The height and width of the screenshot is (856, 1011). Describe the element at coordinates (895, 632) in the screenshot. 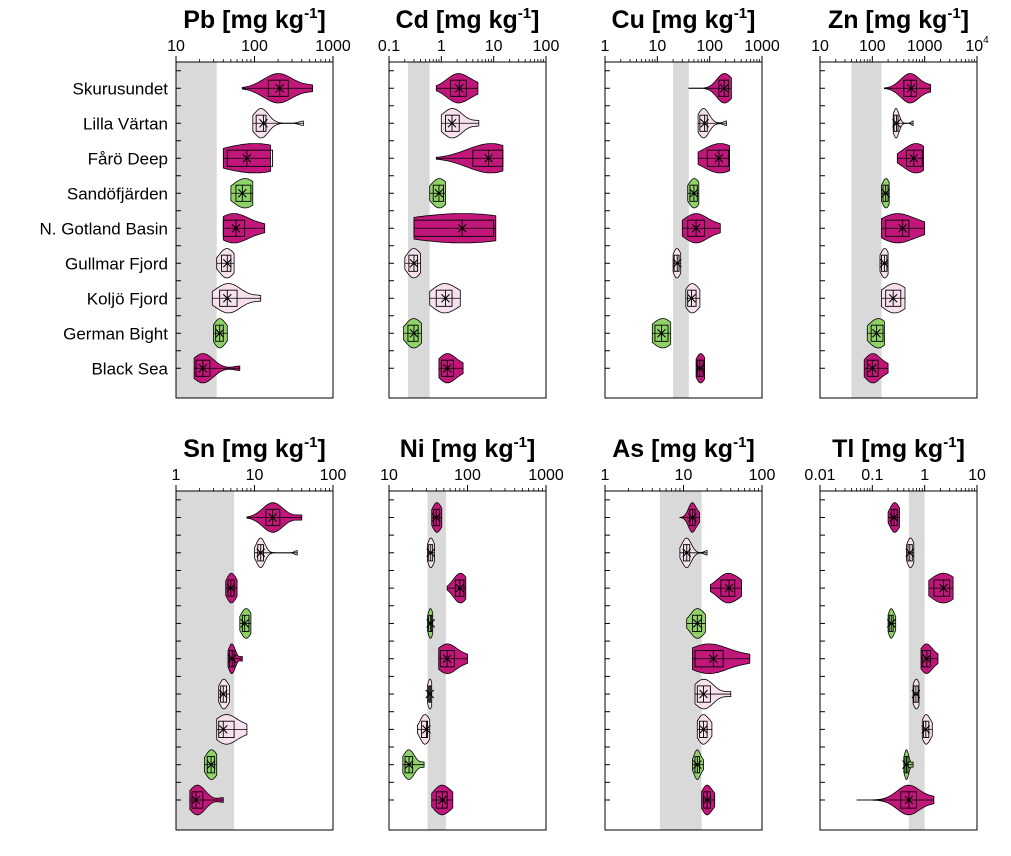

I see `panel-tl: Tl [mg kg-1] 0.01 0.1 1 10` at that location.